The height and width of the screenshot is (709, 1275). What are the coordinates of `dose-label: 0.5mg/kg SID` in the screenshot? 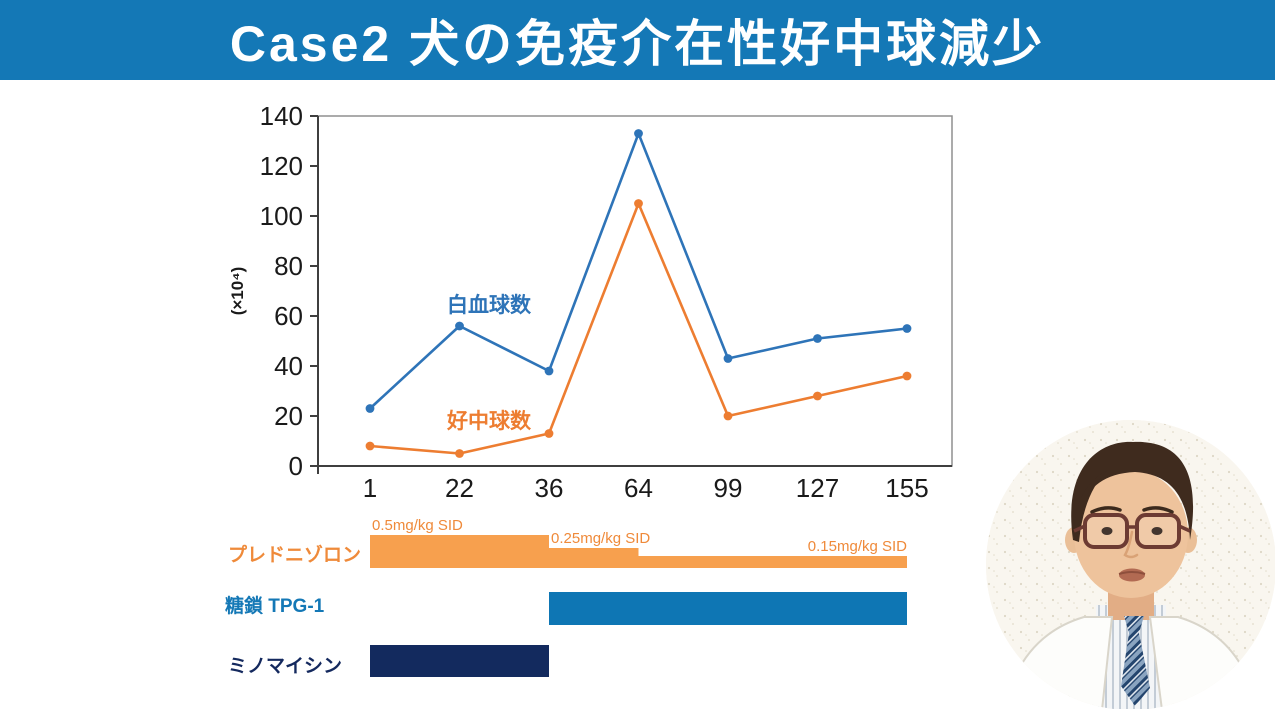 It's located at (417, 525).